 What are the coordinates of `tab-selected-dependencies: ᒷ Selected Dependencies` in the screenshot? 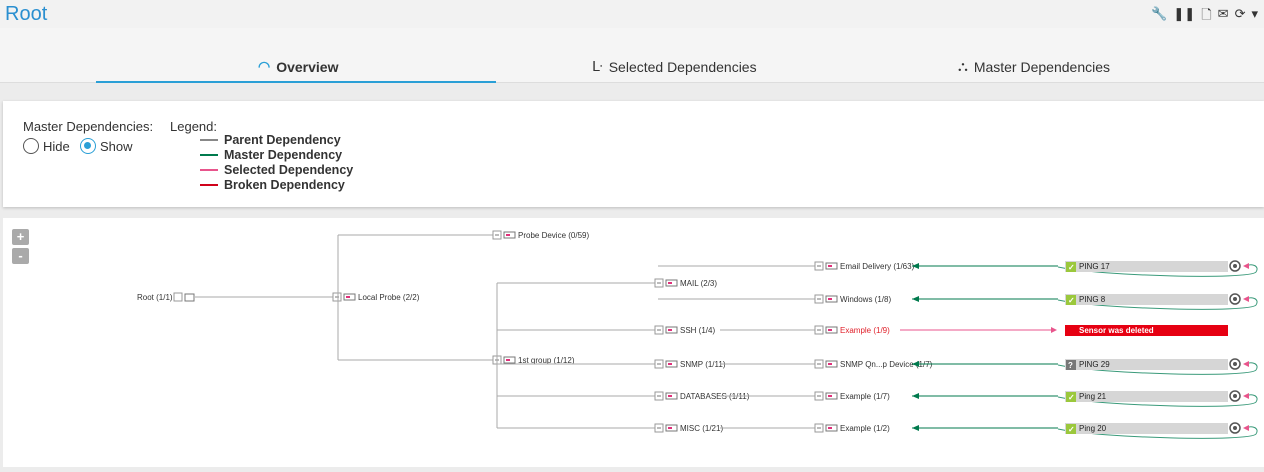 It's located at (674, 66).